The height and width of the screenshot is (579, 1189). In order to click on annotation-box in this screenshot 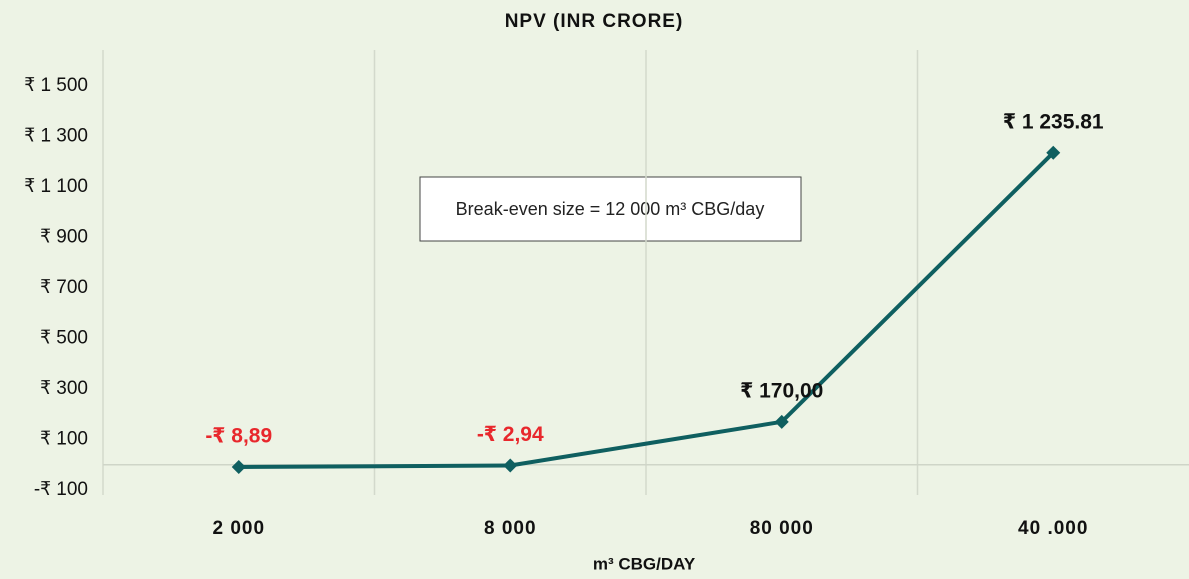, I will do `click(610, 209)`.